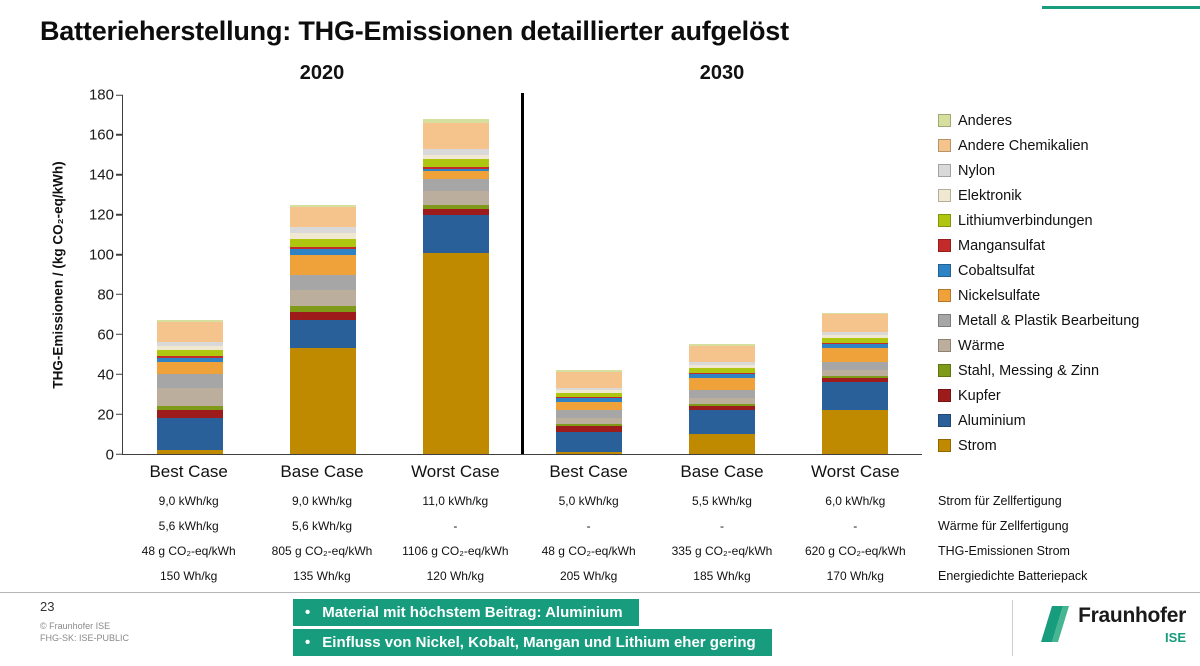 This screenshot has height=666, width=1200. I want to click on table-cell: 120 Wh/kg, so click(455, 576).